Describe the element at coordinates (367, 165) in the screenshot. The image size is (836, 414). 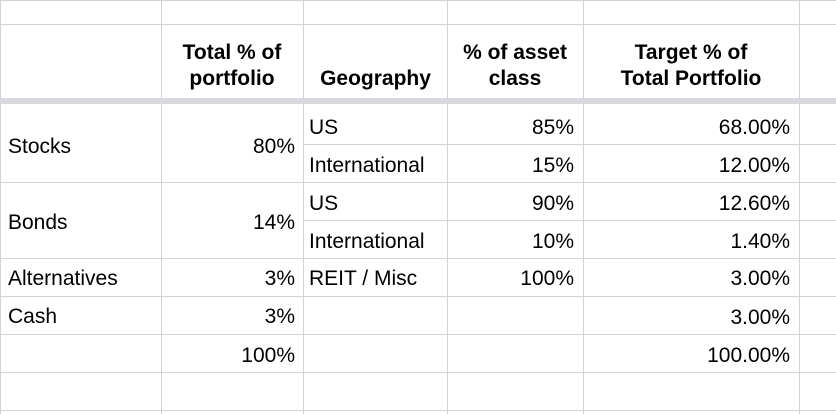
I see `cell-stocks-intl-geo: International` at that location.